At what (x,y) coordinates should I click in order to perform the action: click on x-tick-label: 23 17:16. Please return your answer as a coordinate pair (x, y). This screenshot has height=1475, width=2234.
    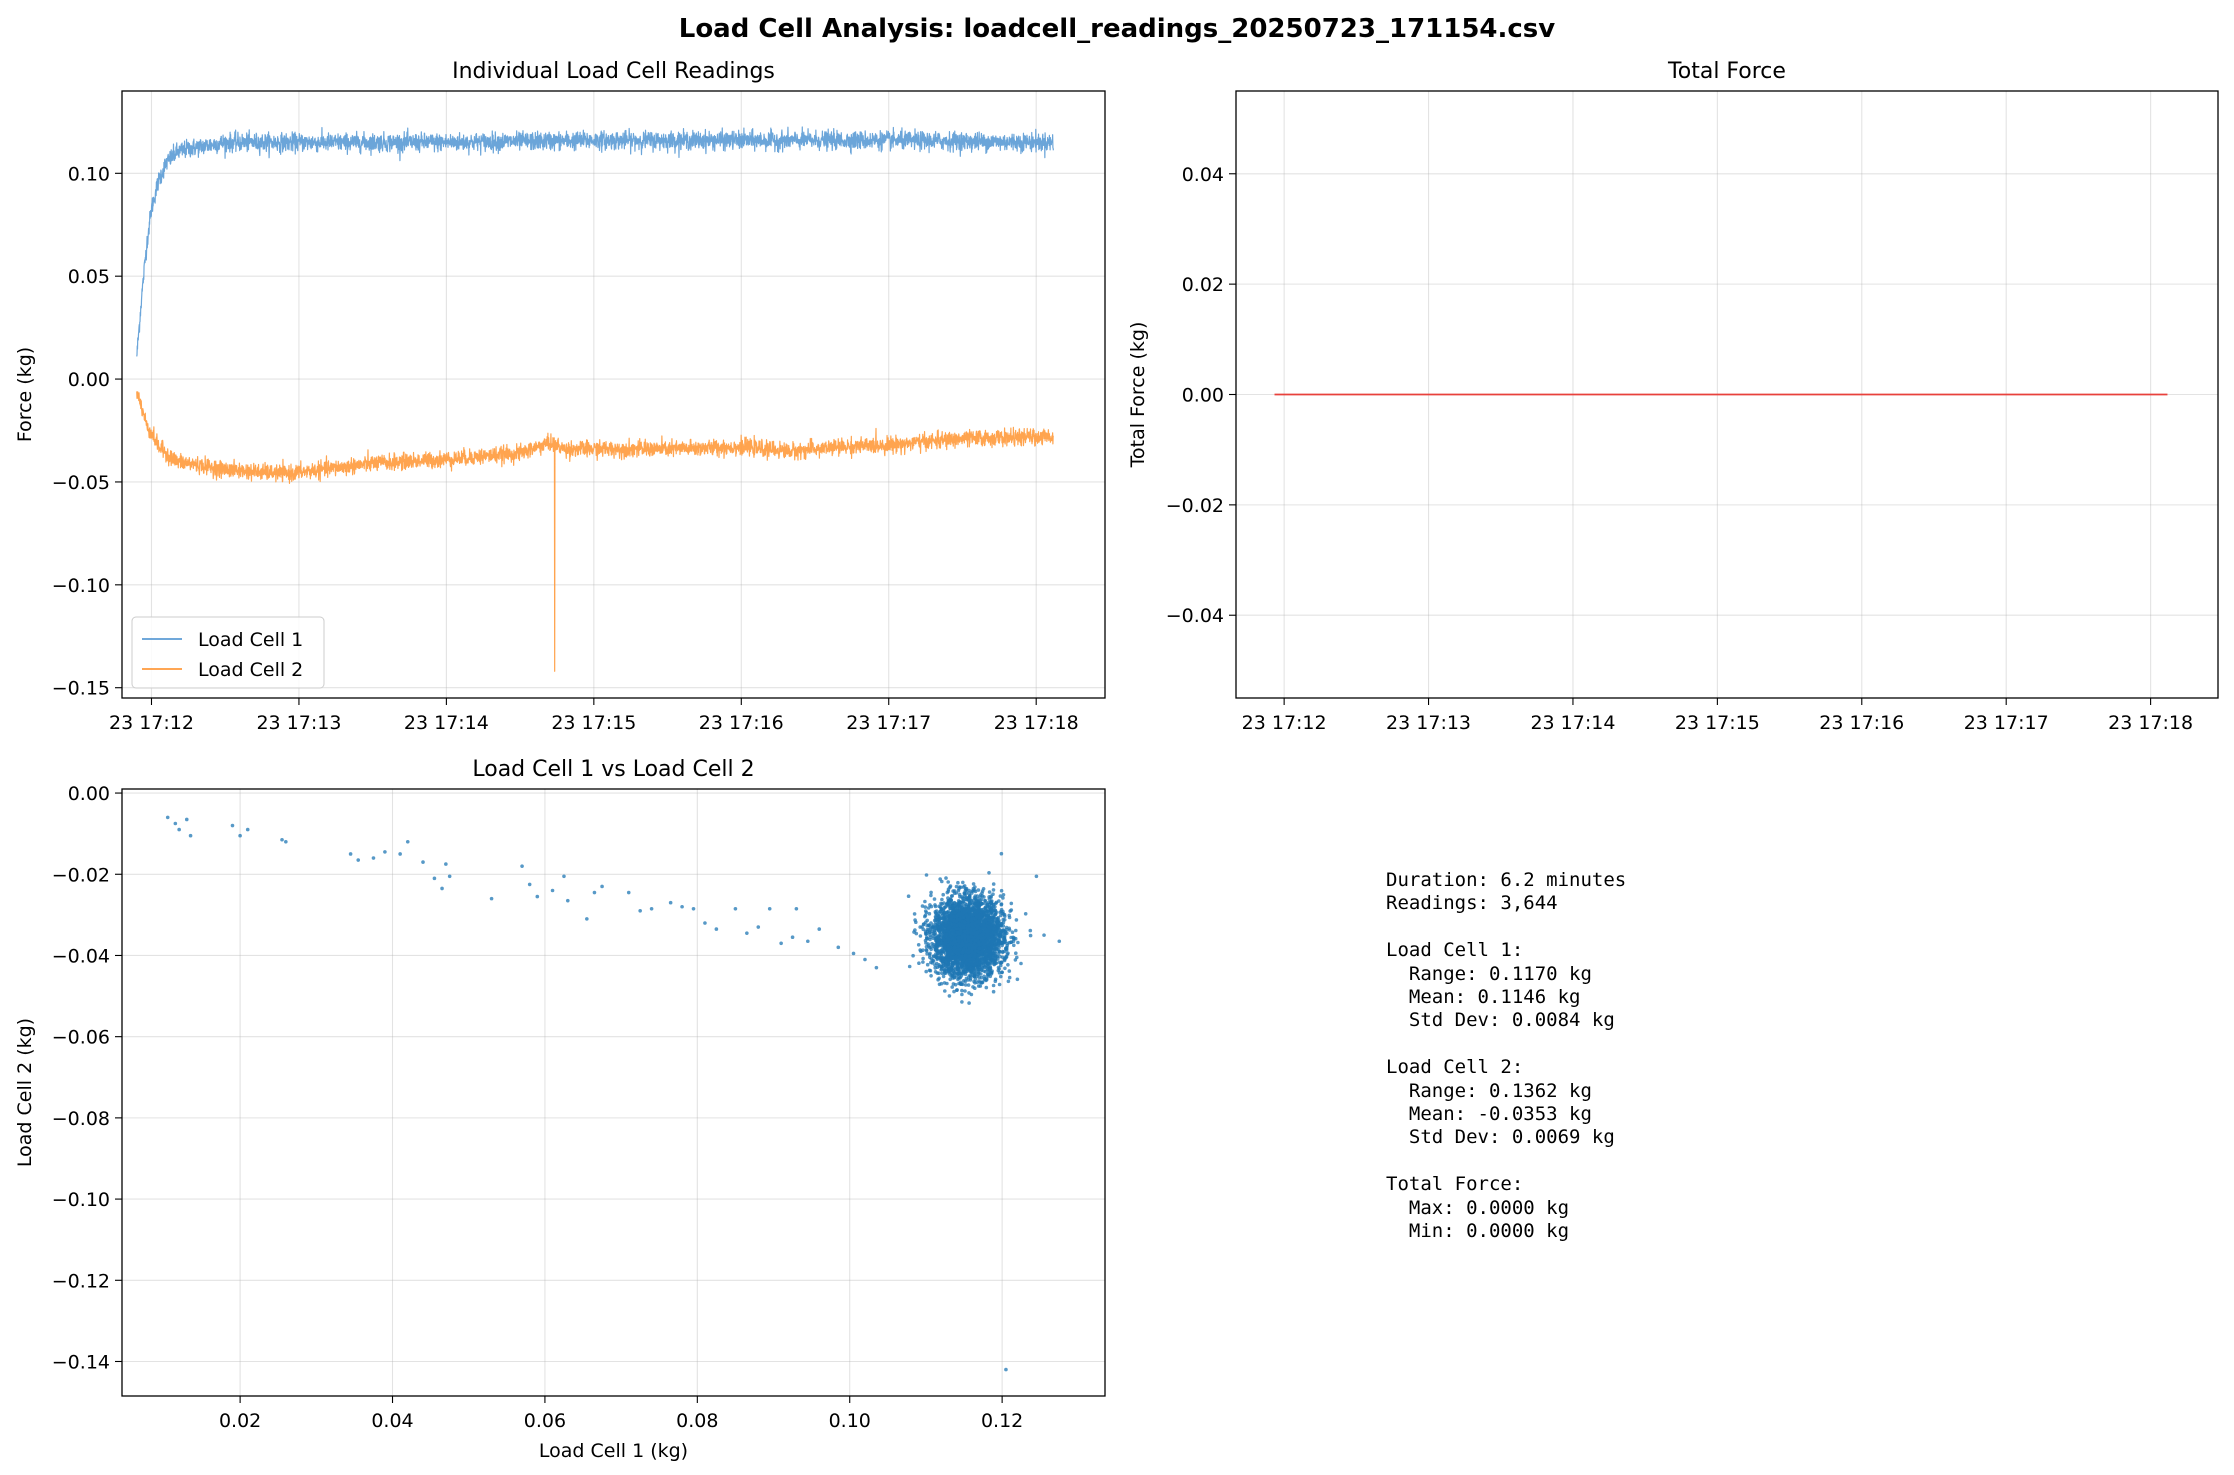
    Looking at the image, I should click on (1861, 723).